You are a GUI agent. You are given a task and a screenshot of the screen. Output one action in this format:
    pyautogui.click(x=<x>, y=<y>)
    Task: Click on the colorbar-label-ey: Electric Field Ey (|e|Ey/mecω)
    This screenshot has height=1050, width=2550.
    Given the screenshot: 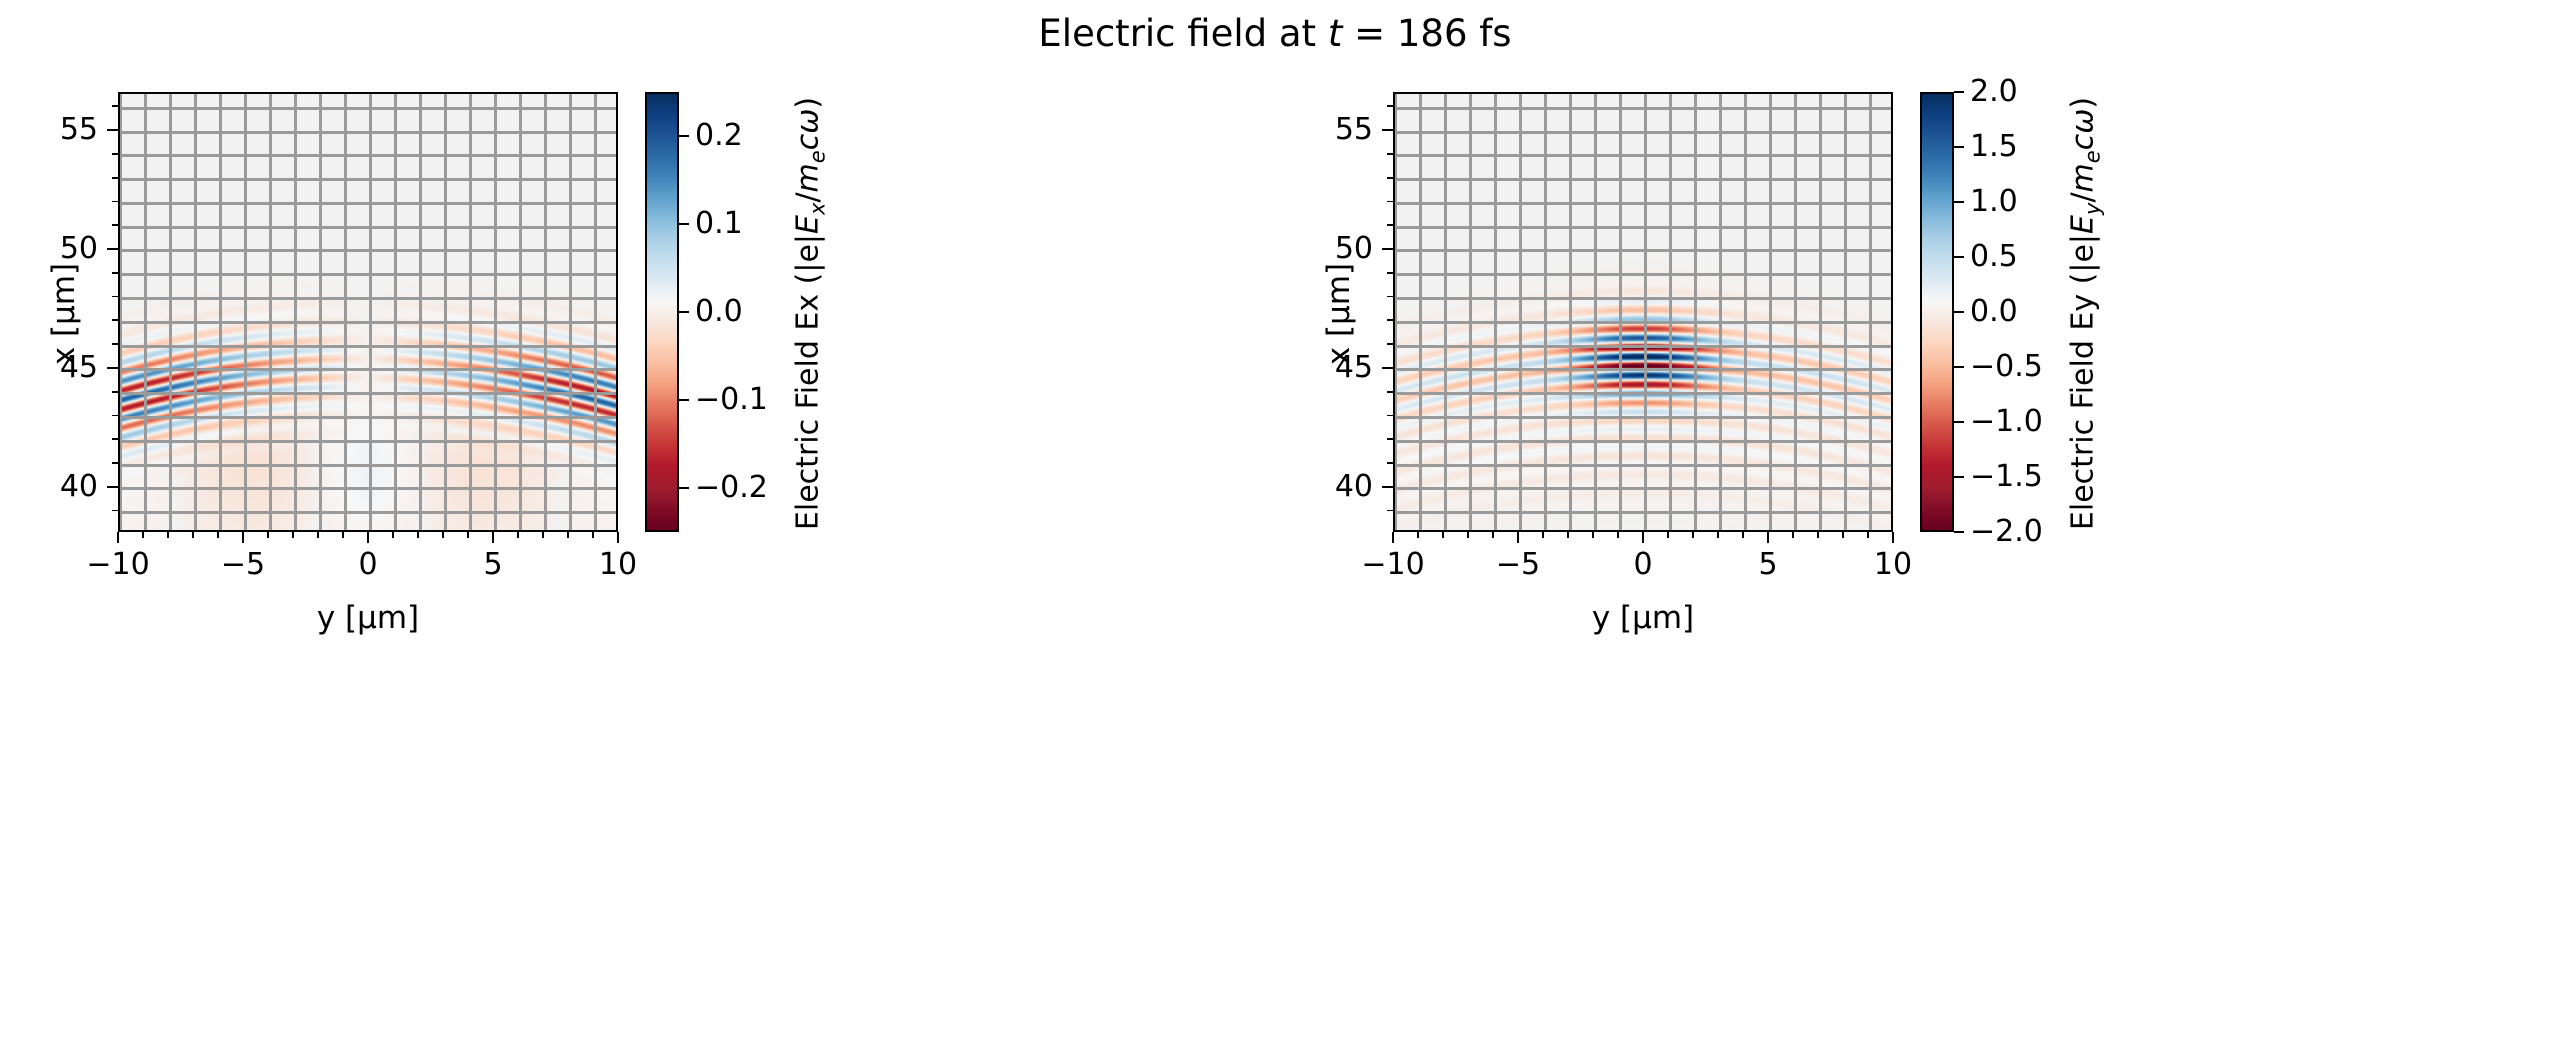 What is the action you would take?
    pyautogui.click(x=2085, y=313)
    